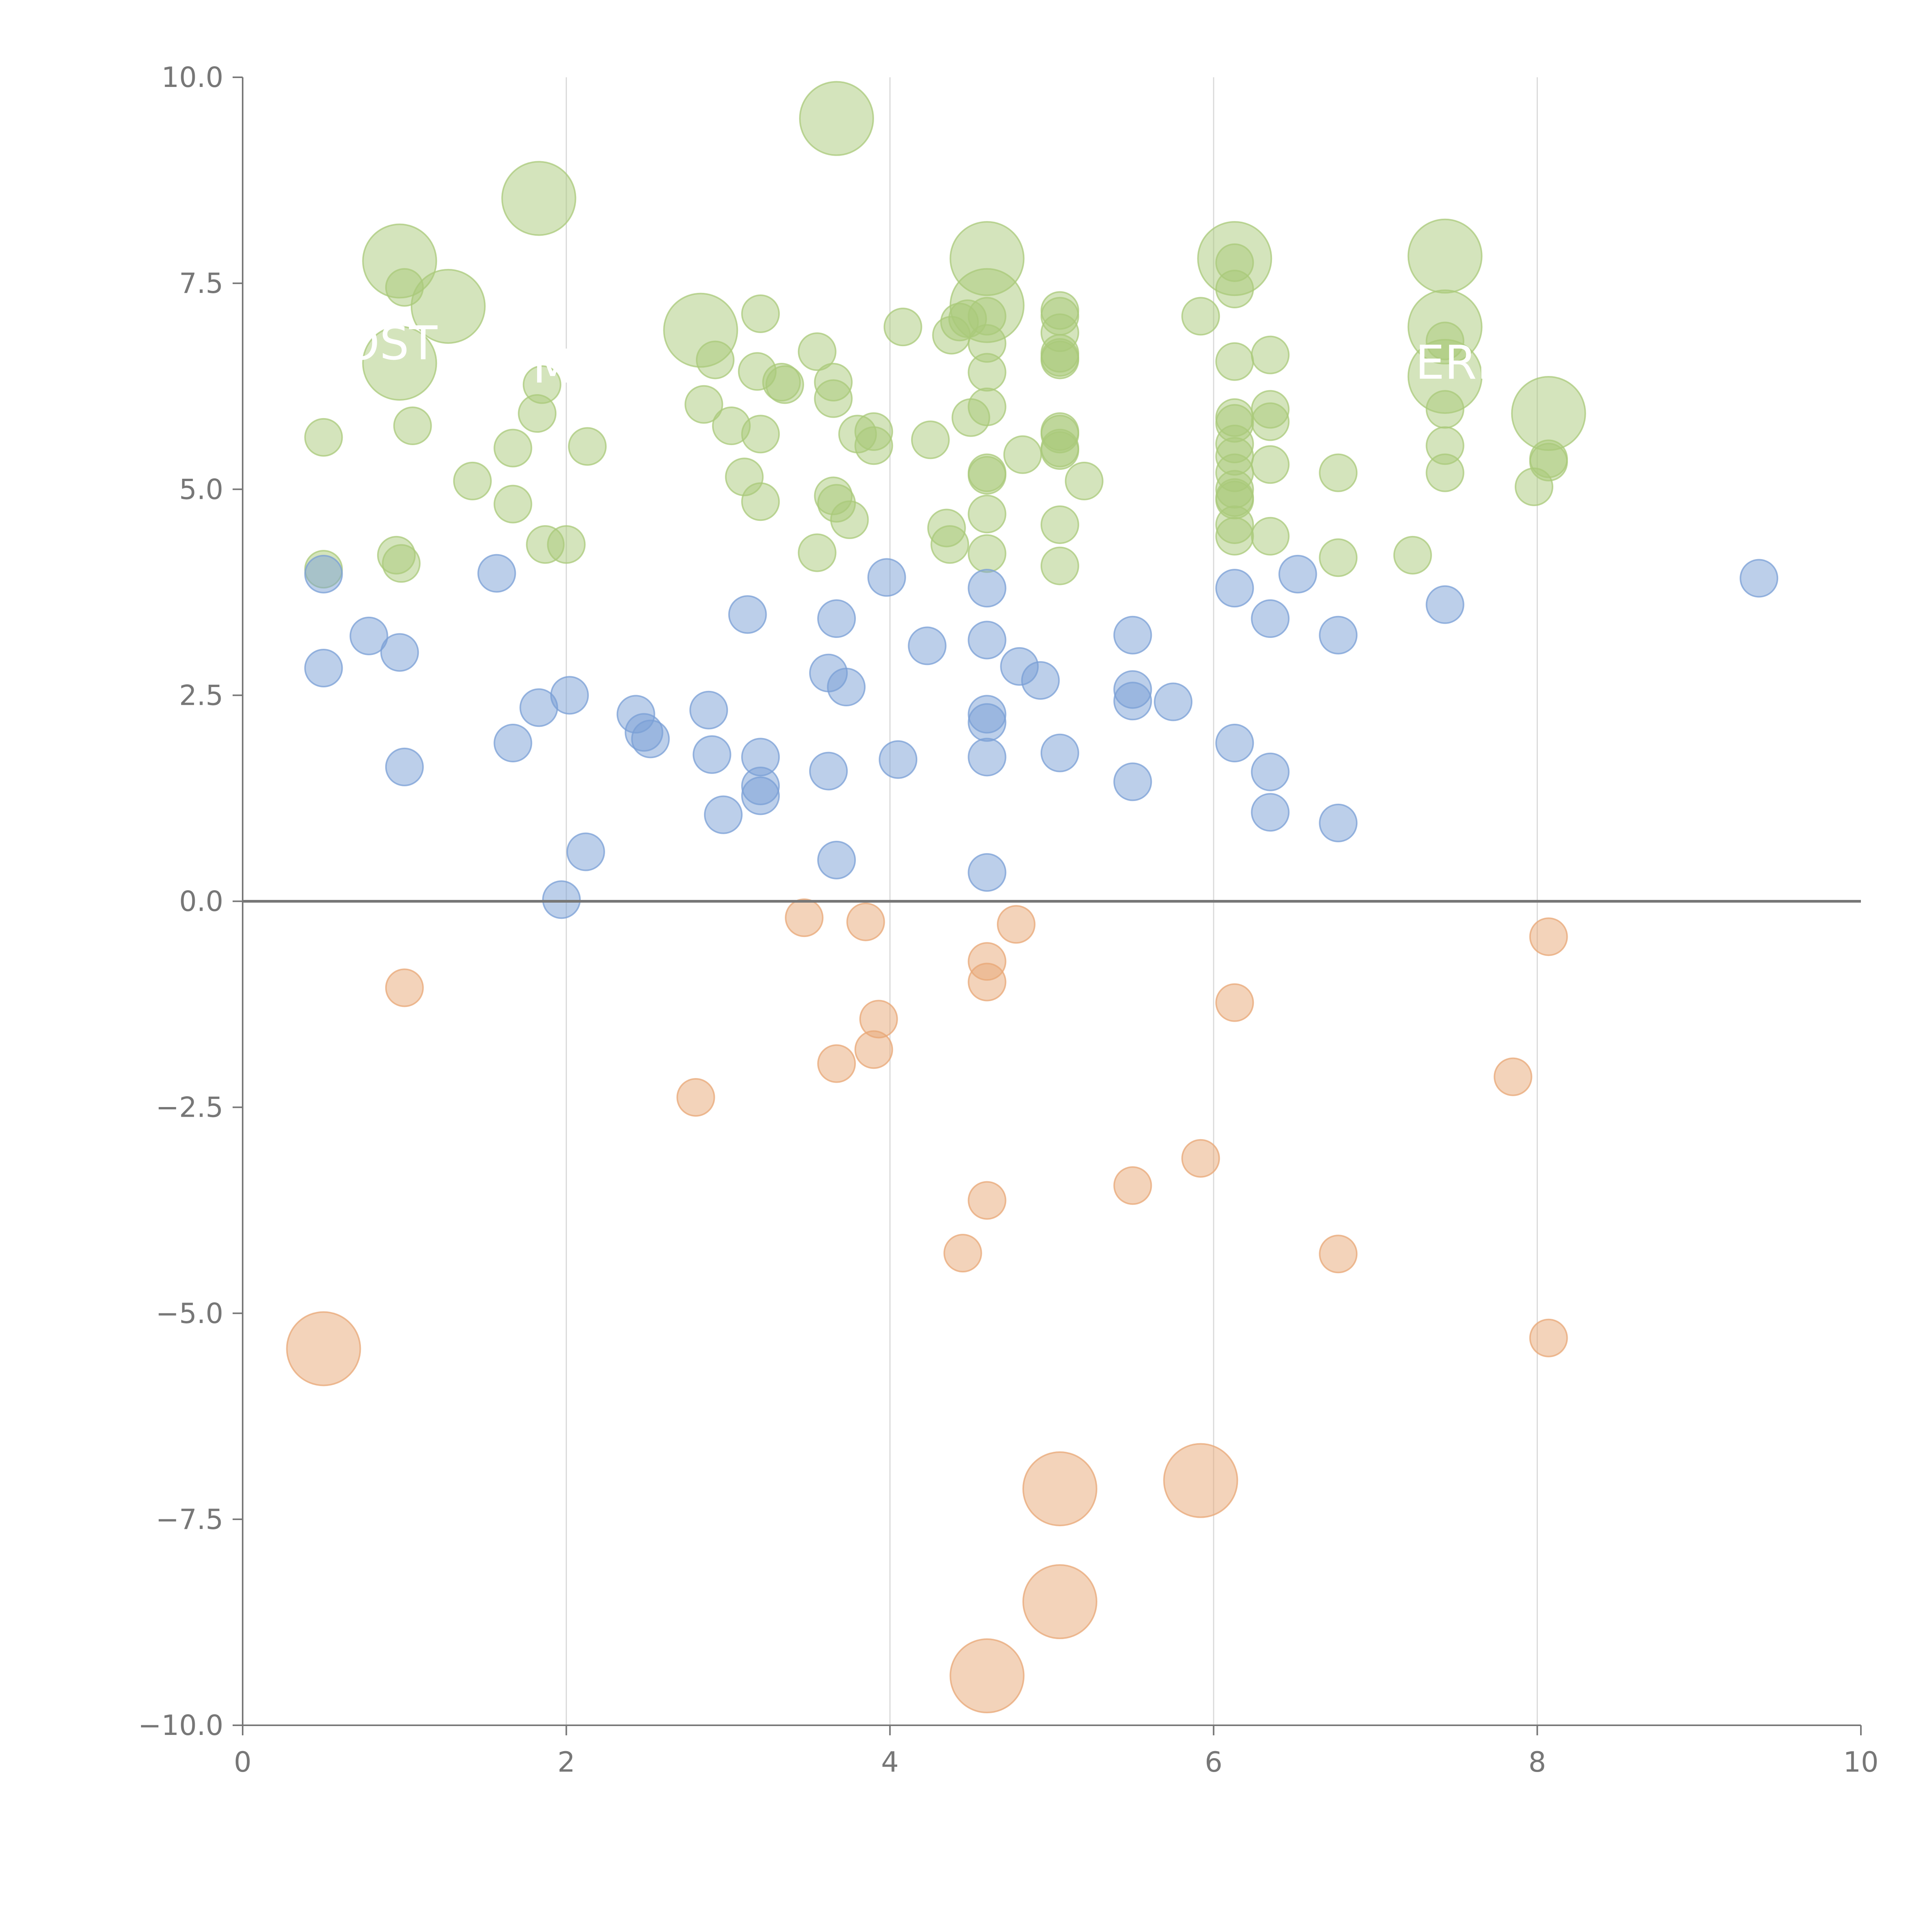 The width and height of the screenshot is (1932, 1932). I want to click on y-tick-label: 2.5, so click(201, 695).